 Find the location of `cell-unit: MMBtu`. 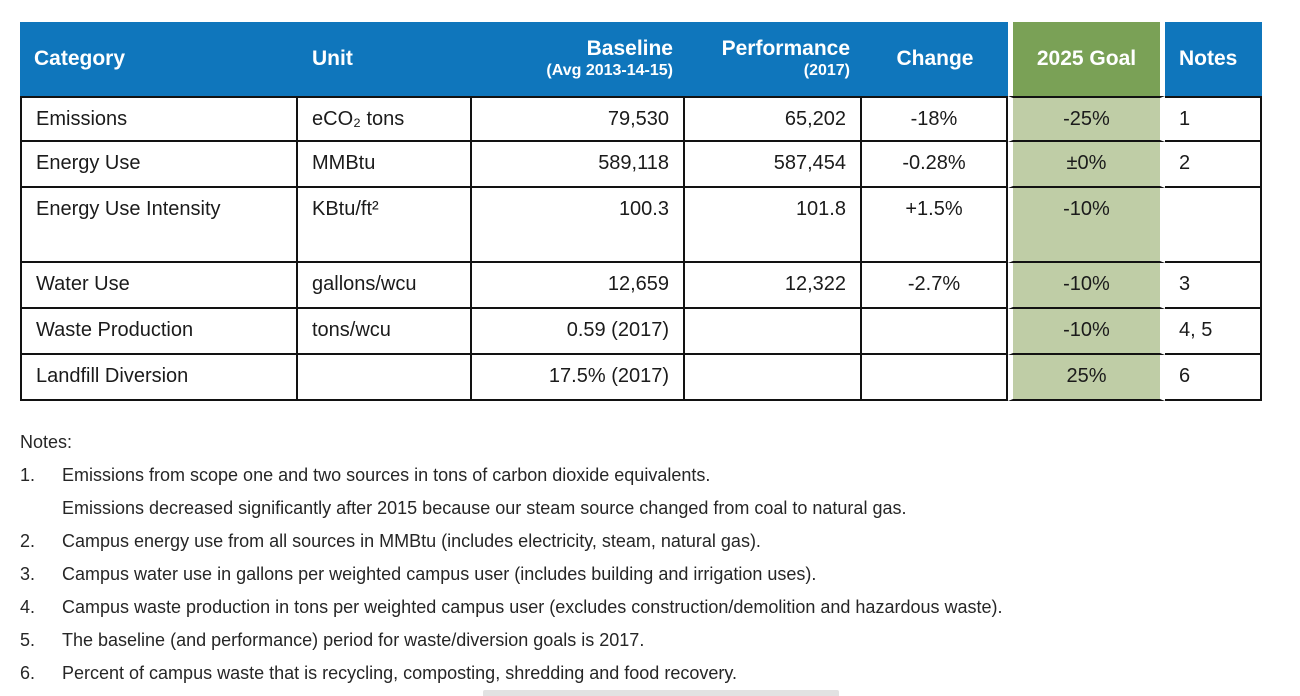

cell-unit: MMBtu is located at coordinates (385, 165).